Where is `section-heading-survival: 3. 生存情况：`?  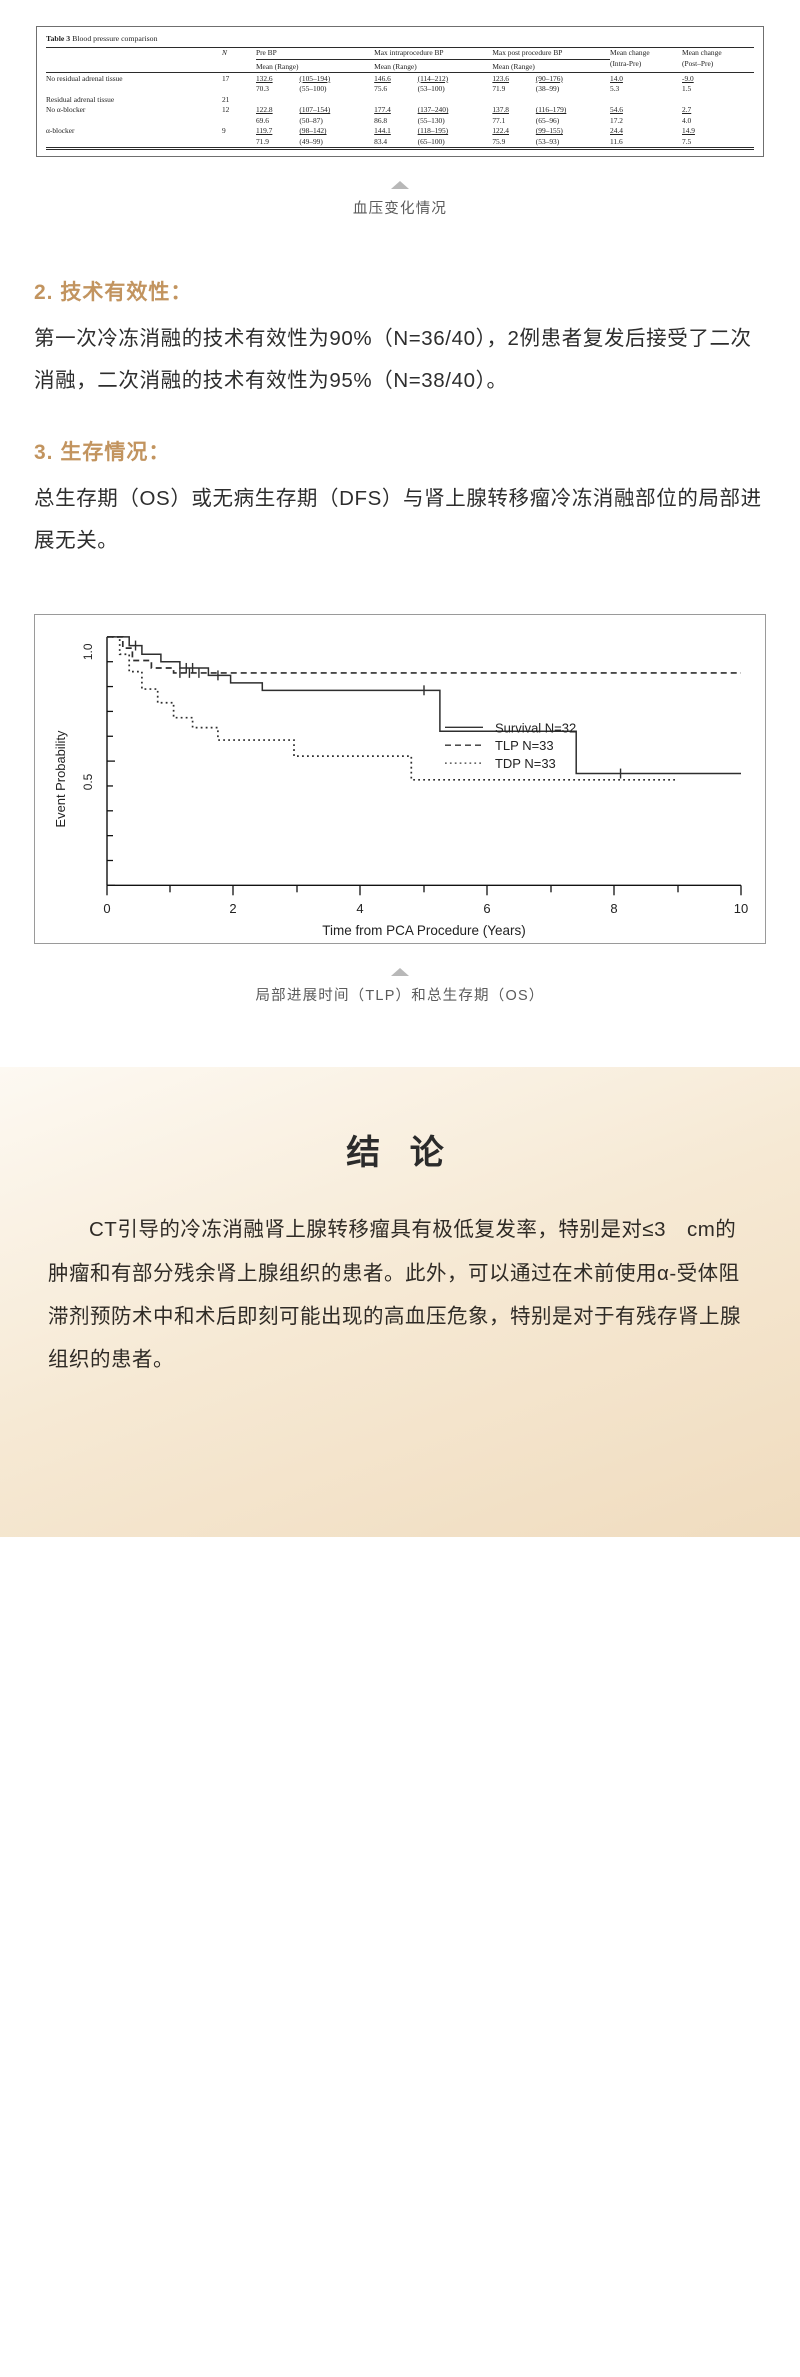
section-heading-survival: 3. 生存情况： is located at coordinates (102, 453).